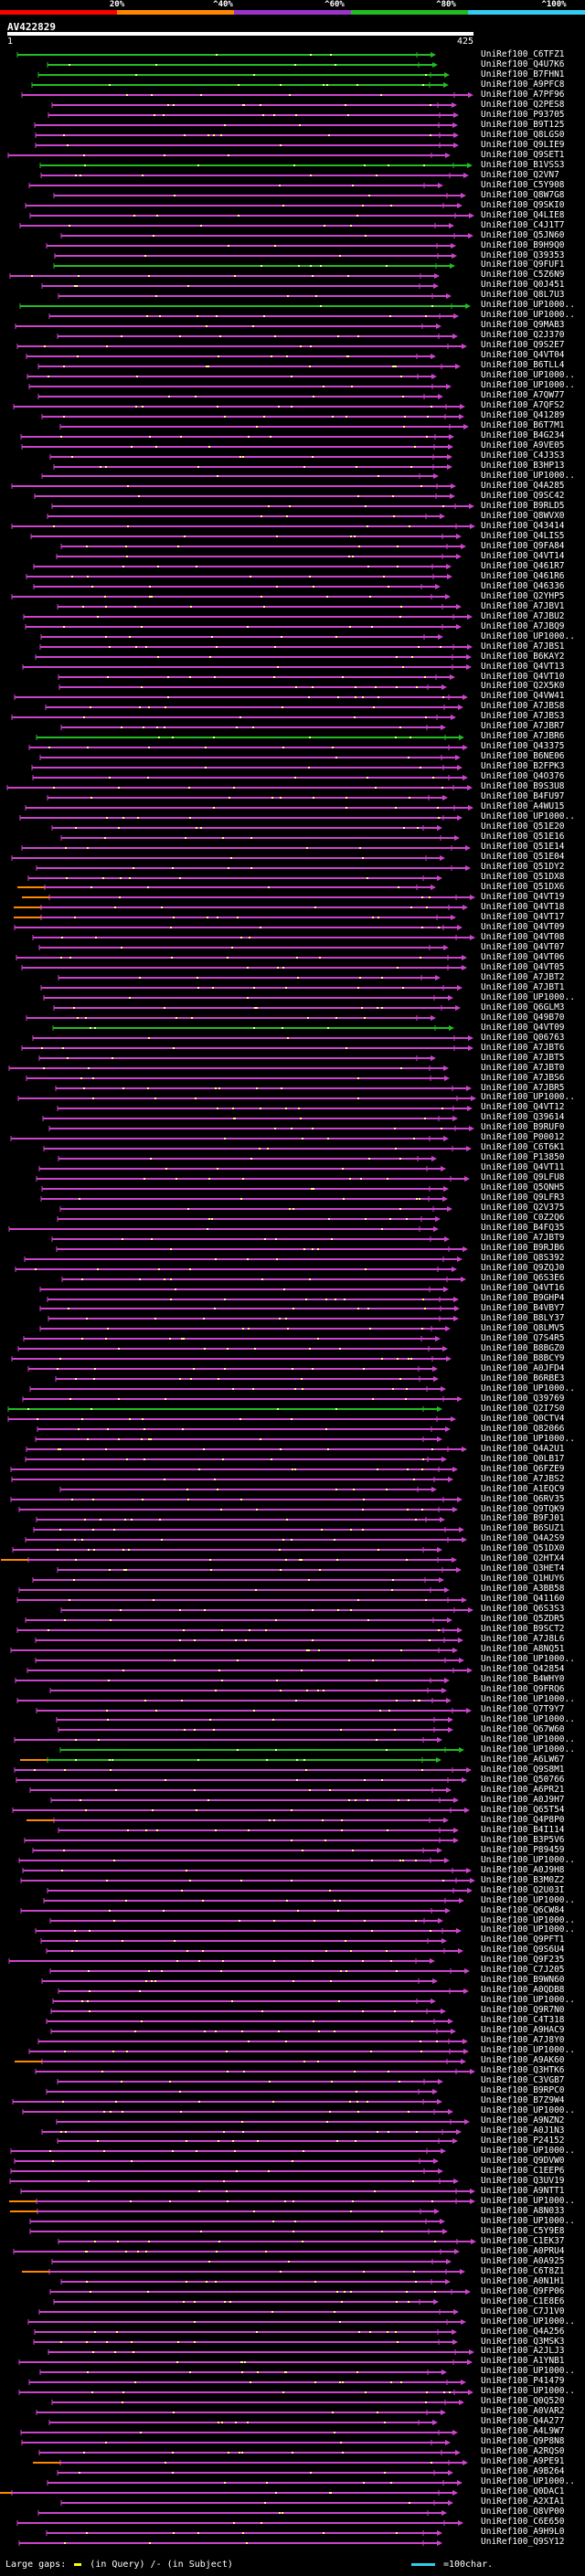 This screenshot has height=2576, width=585. I want to click on hit-label: UniRef100_A7JBS6, so click(523, 1078).